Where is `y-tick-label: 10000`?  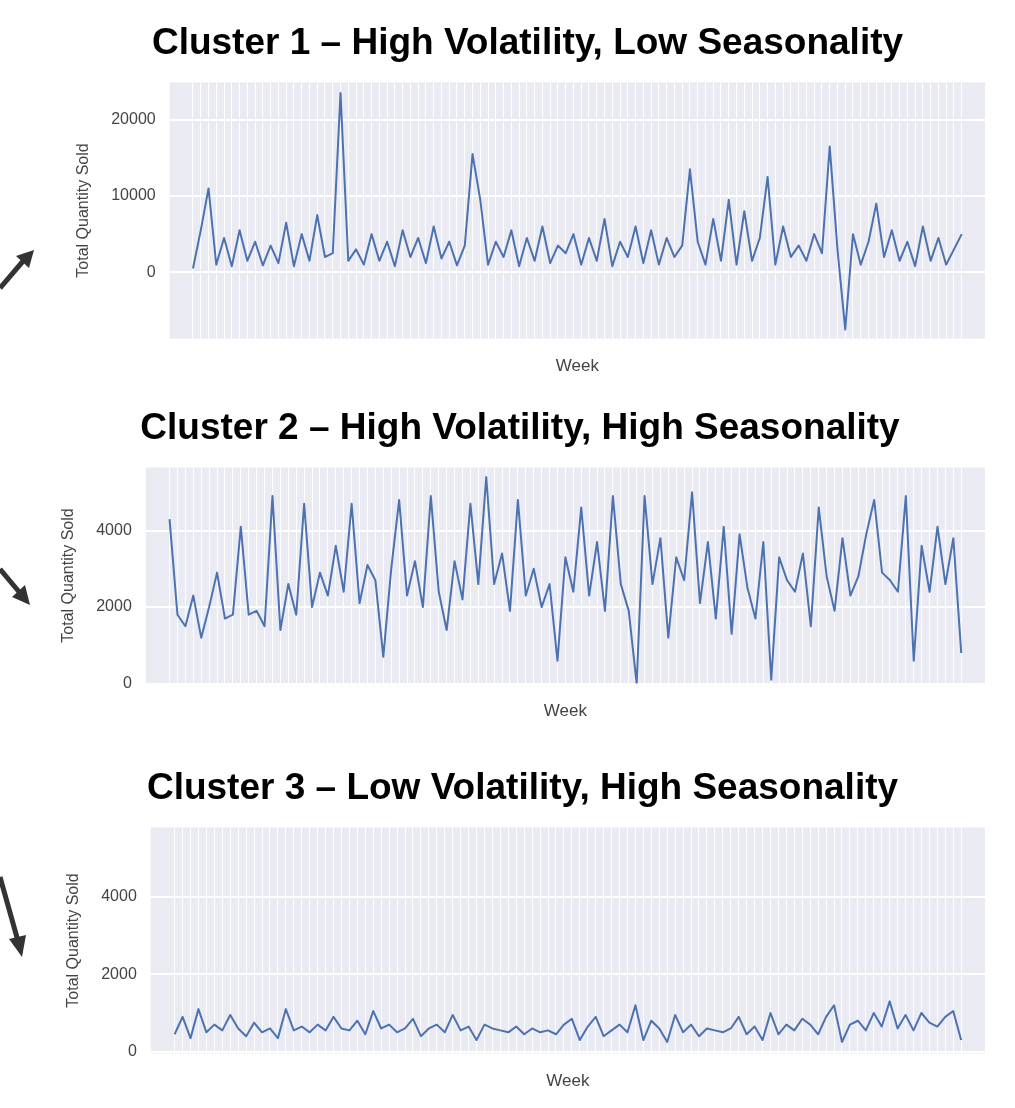
y-tick-label: 10000 is located at coordinates (133, 195).